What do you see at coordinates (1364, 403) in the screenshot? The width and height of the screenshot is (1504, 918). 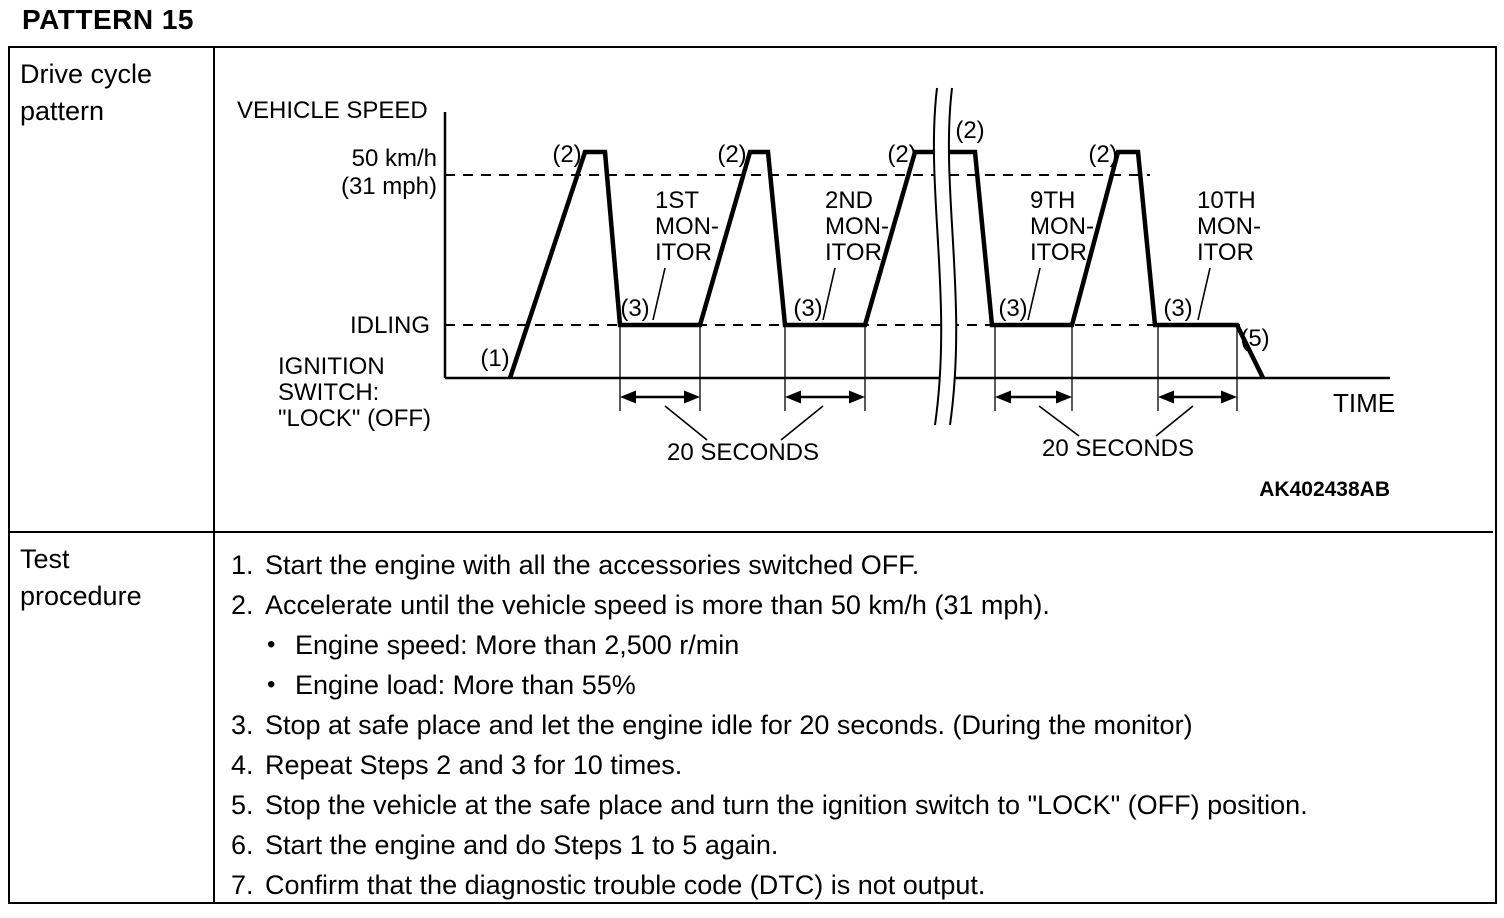 I see `time-axis-label: TIME` at bounding box center [1364, 403].